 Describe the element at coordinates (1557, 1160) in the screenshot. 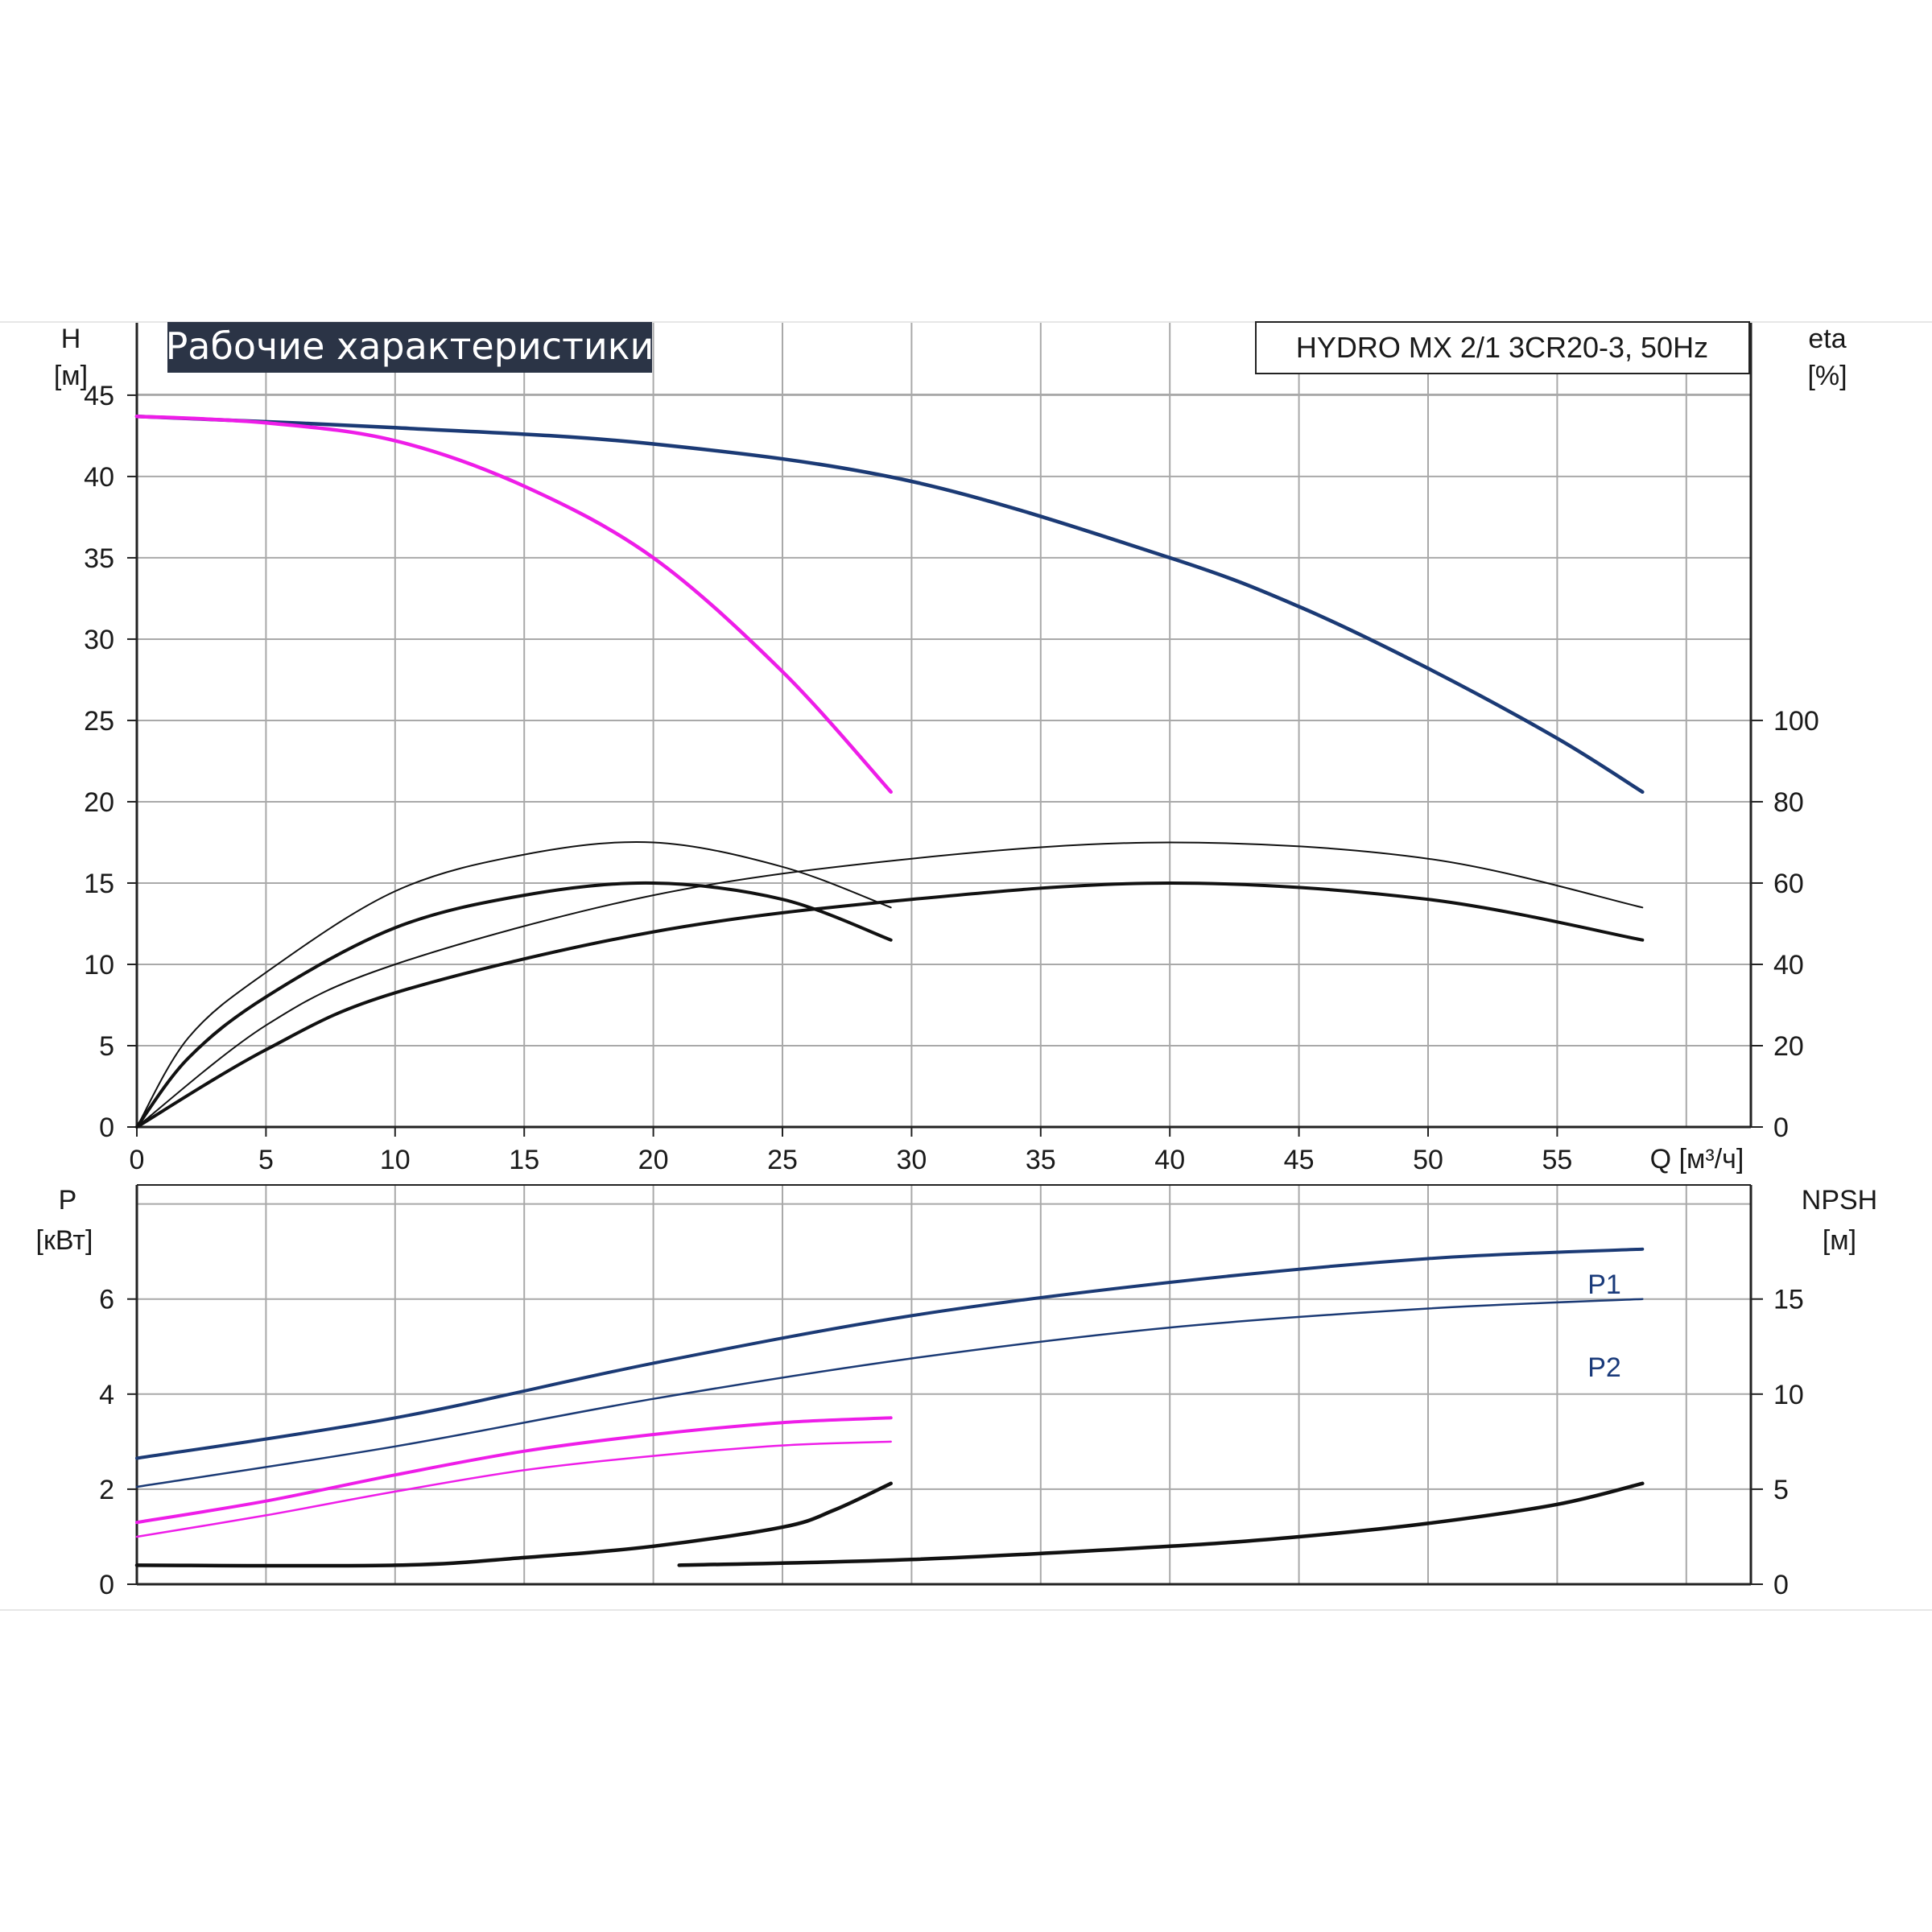

I see `tick-label: 55` at that location.